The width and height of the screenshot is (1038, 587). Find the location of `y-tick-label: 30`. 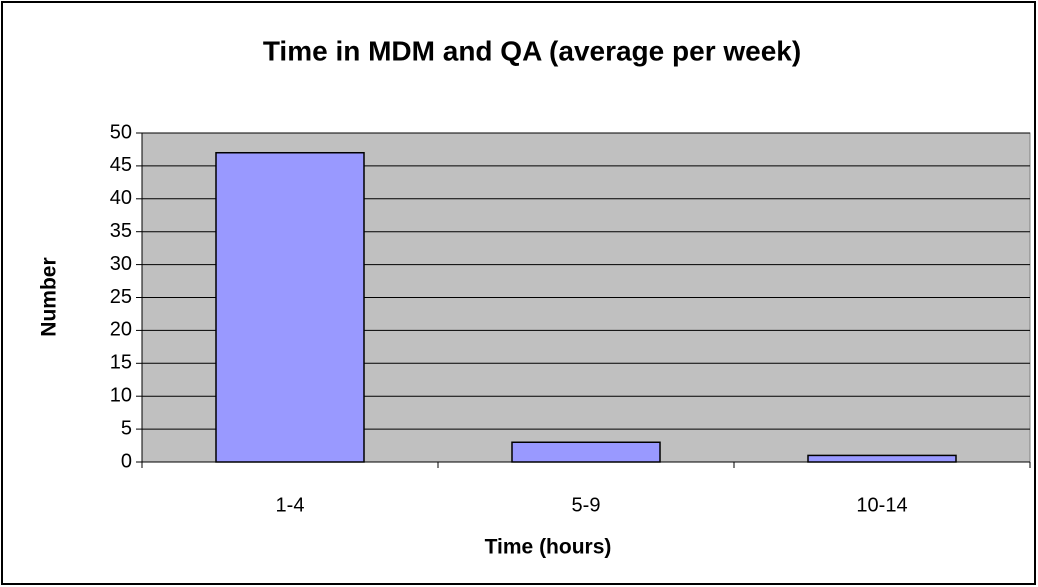

y-tick-label: 30 is located at coordinates (121, 264).